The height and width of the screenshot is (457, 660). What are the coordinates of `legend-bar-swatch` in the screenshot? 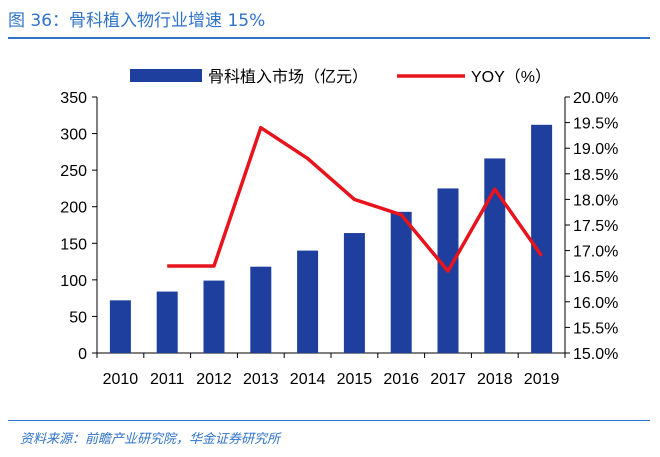 It's located at (166, 75).